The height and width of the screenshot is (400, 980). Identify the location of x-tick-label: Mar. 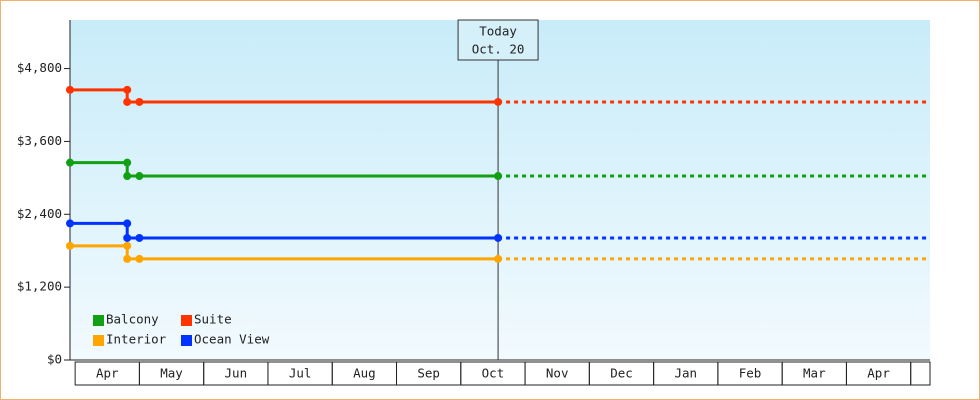
(814, 373).